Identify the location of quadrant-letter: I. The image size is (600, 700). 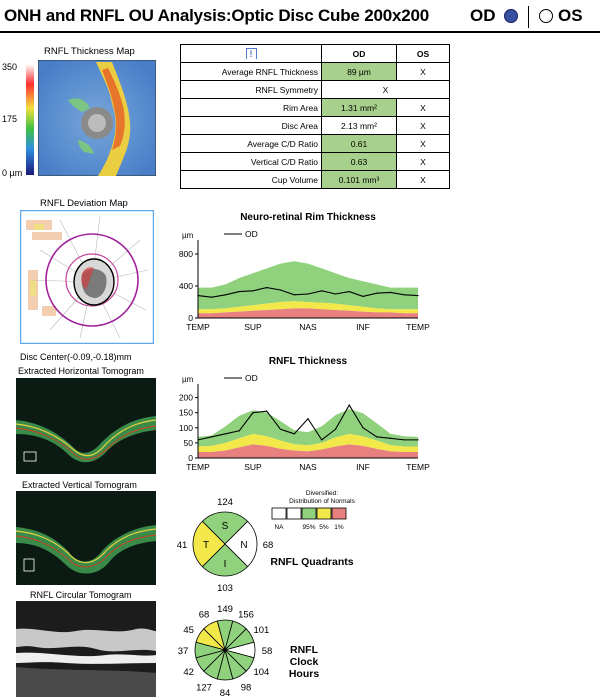
(225, 564).